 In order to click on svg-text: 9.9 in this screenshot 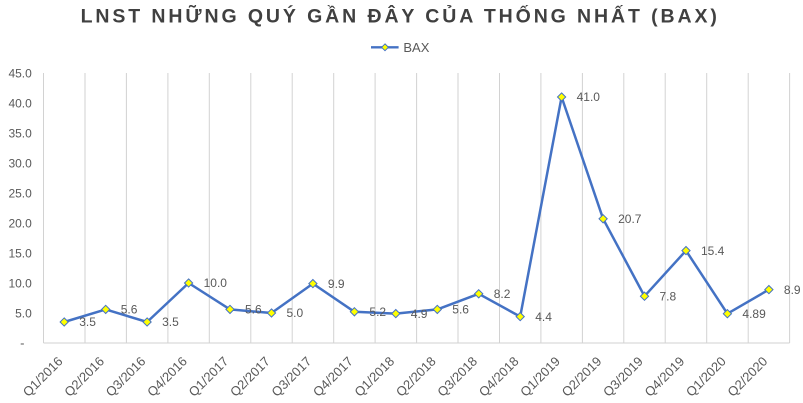, I will do `click(336, 284)`.